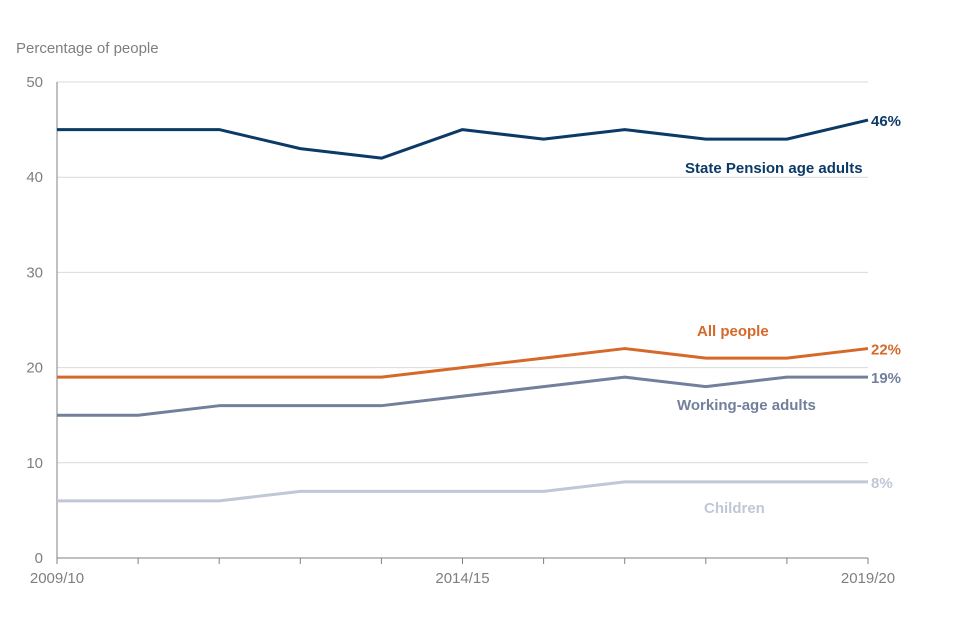  Describe the element at coordinates (868, 578) in the screenshot. I see `x-tick-label: 2019/20` at that location.